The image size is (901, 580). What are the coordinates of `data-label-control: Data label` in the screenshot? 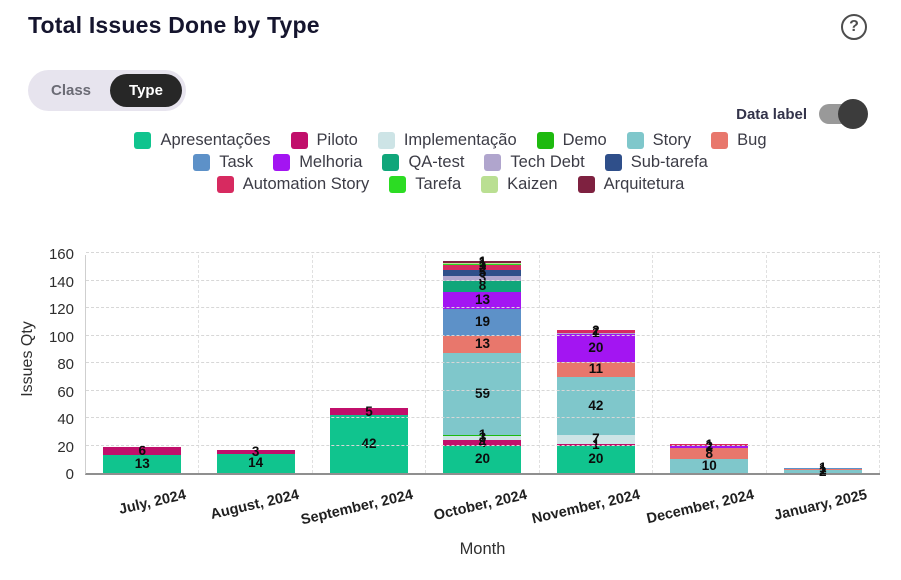 It's located at (802, 114).